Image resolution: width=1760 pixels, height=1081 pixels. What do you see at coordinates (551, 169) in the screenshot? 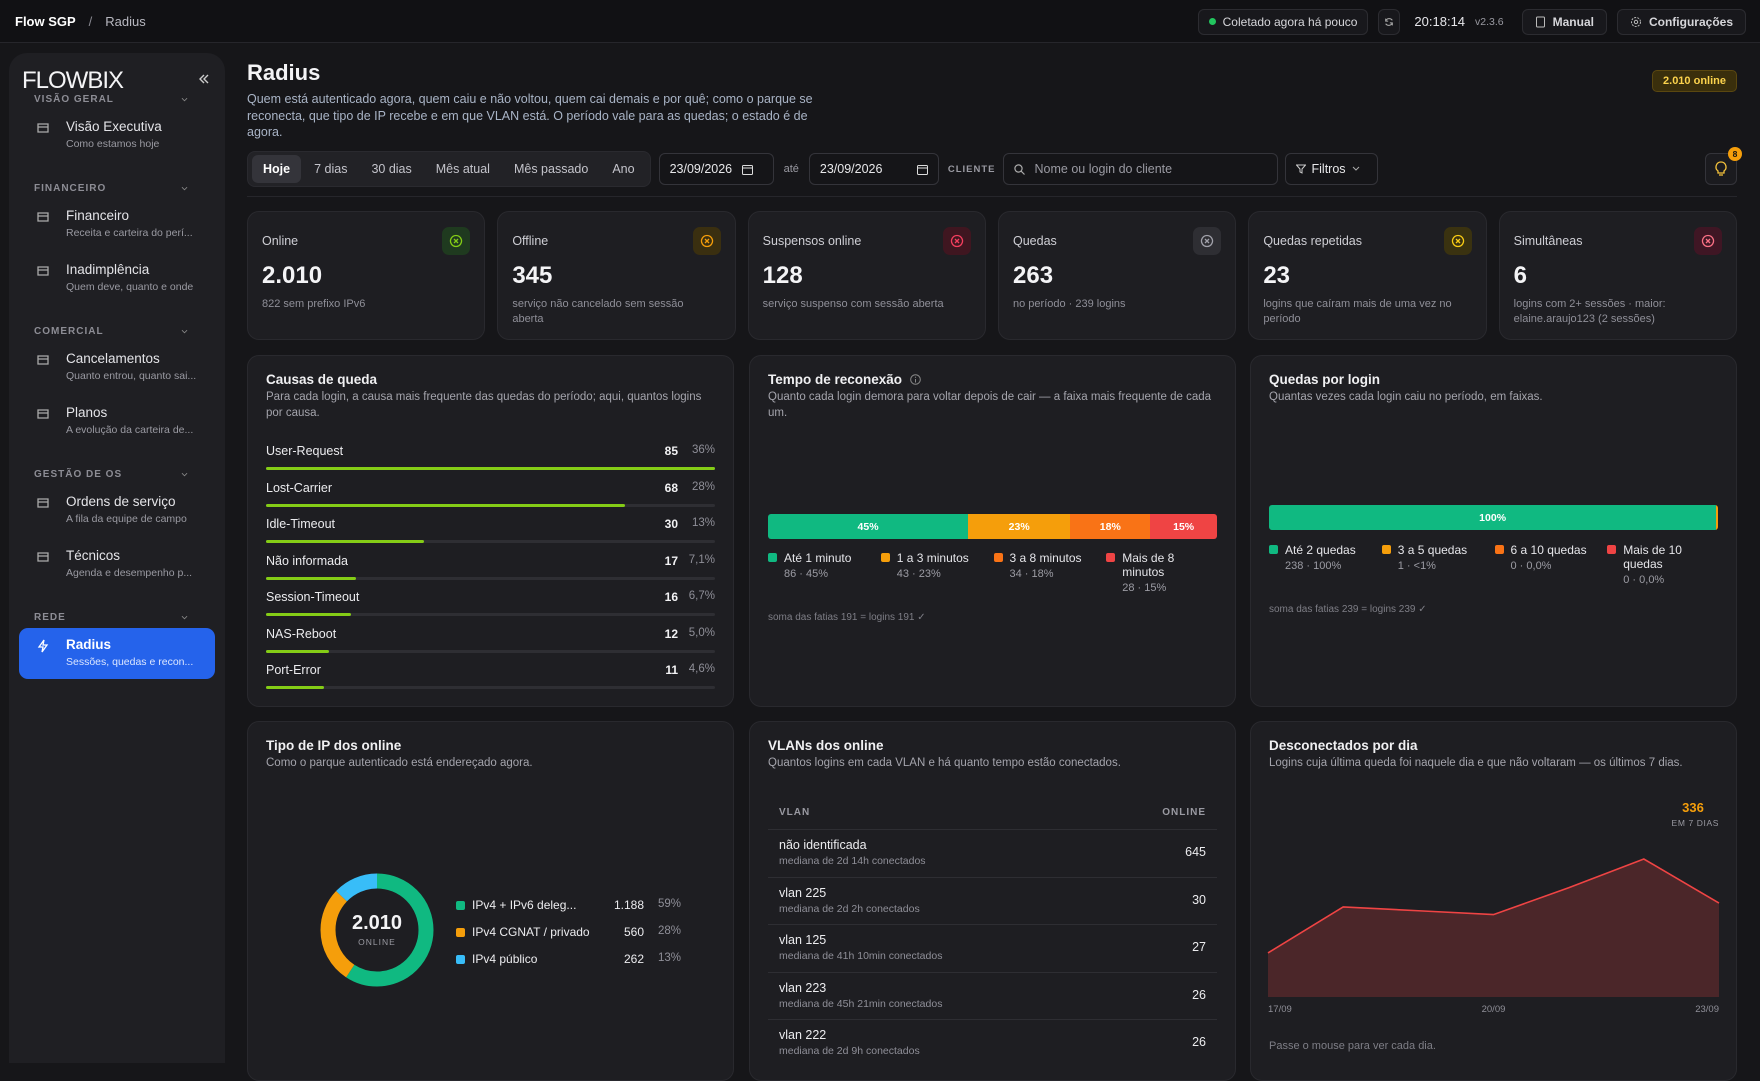
I see `period-option: Mês passado` at bounding box center [551, 169].